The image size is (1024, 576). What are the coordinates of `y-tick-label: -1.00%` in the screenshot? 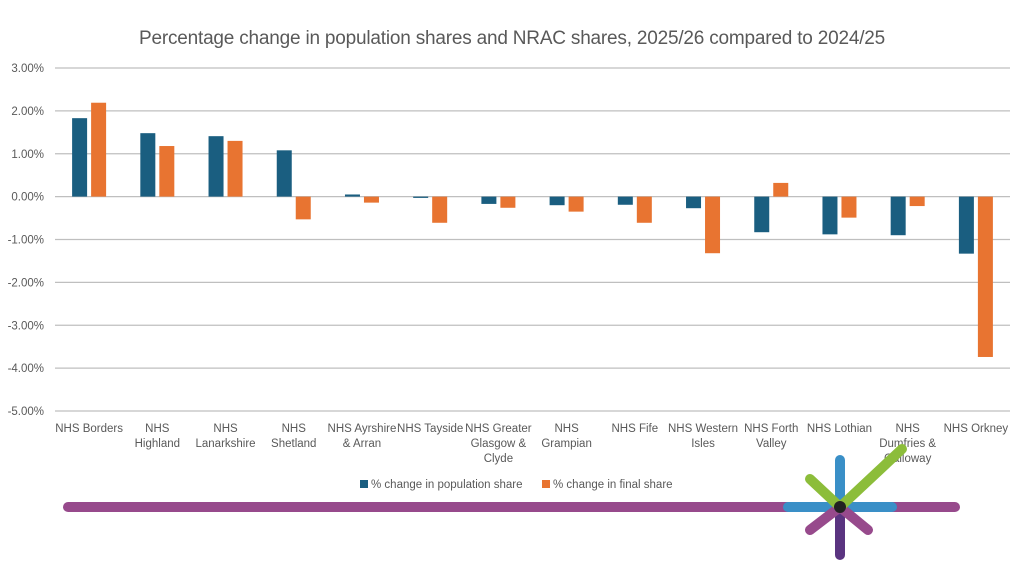 It's located at (26, 241).